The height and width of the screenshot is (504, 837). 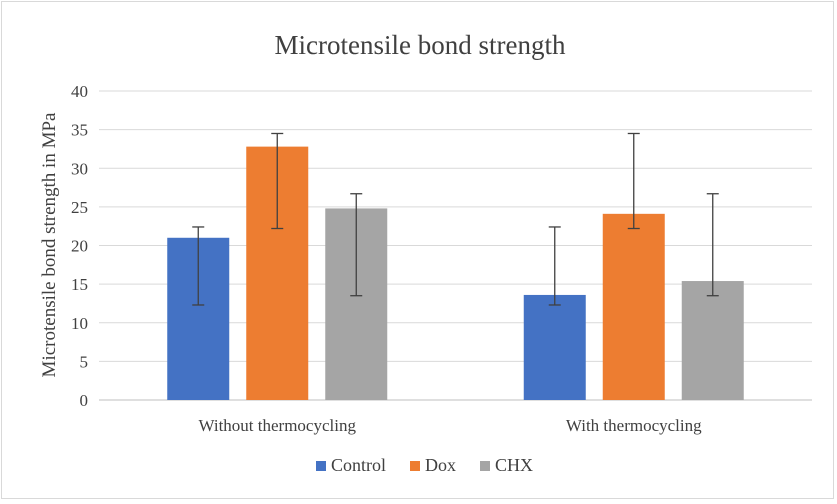 What do you see at coordinates (79, 168) in the screenshot?
I see `y-tick-label-30: 30` at bounding box center [79, 168].